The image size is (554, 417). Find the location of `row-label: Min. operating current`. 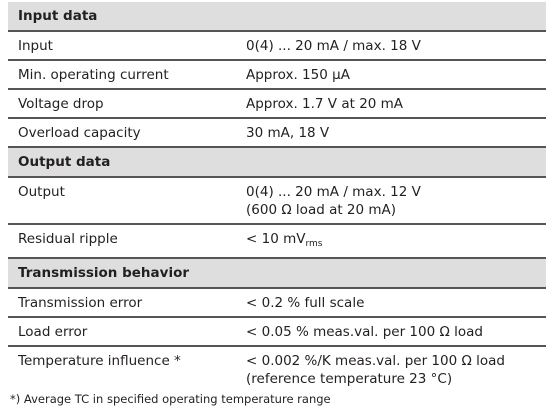

row-label: Min. operating current is located at coordinates (93, 75).